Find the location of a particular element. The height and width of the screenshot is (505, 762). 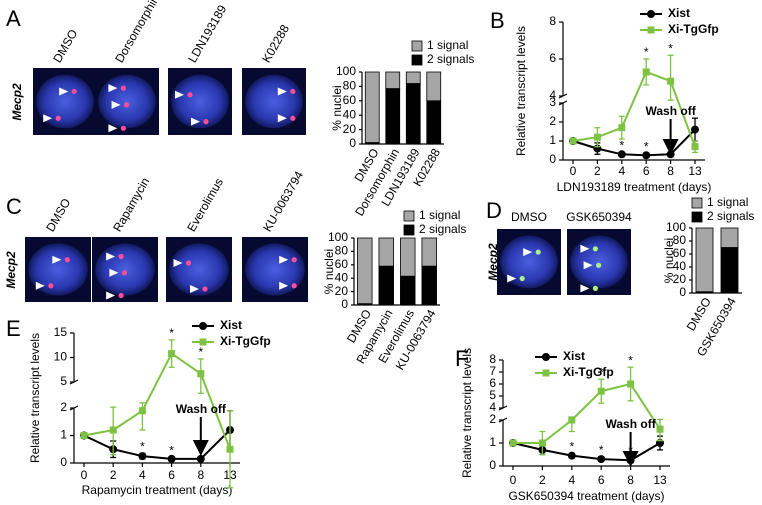

condition-label: K02288 is located at coordinates (275, 43).